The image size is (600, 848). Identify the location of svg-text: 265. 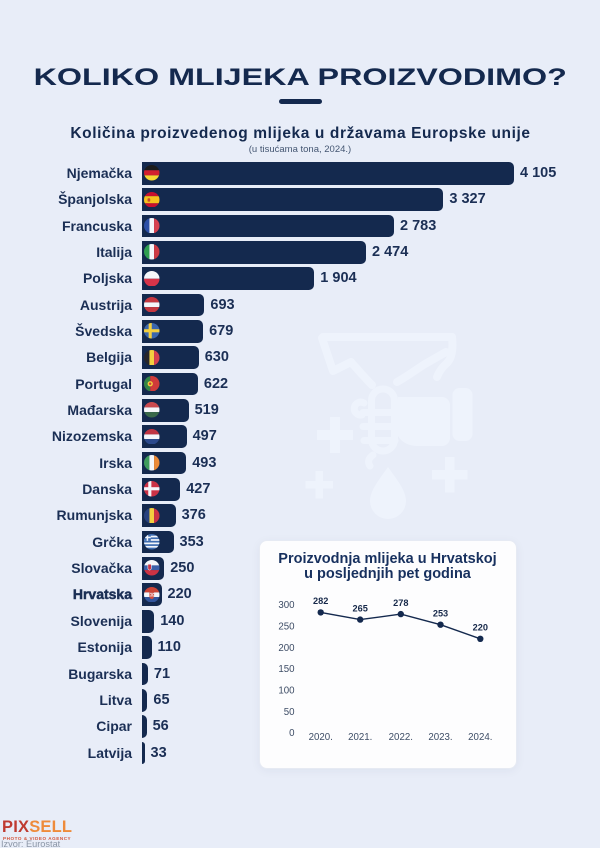
(360, 608).